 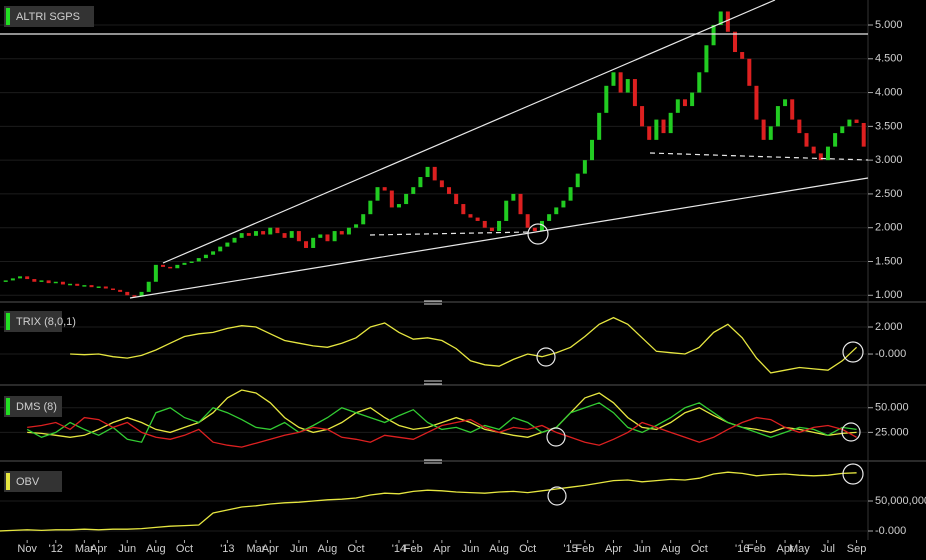 What do you see at coordinates (828, 549) in the screenshot?
I see `x-tick-label: Jul` at bounding box center [828, 549].